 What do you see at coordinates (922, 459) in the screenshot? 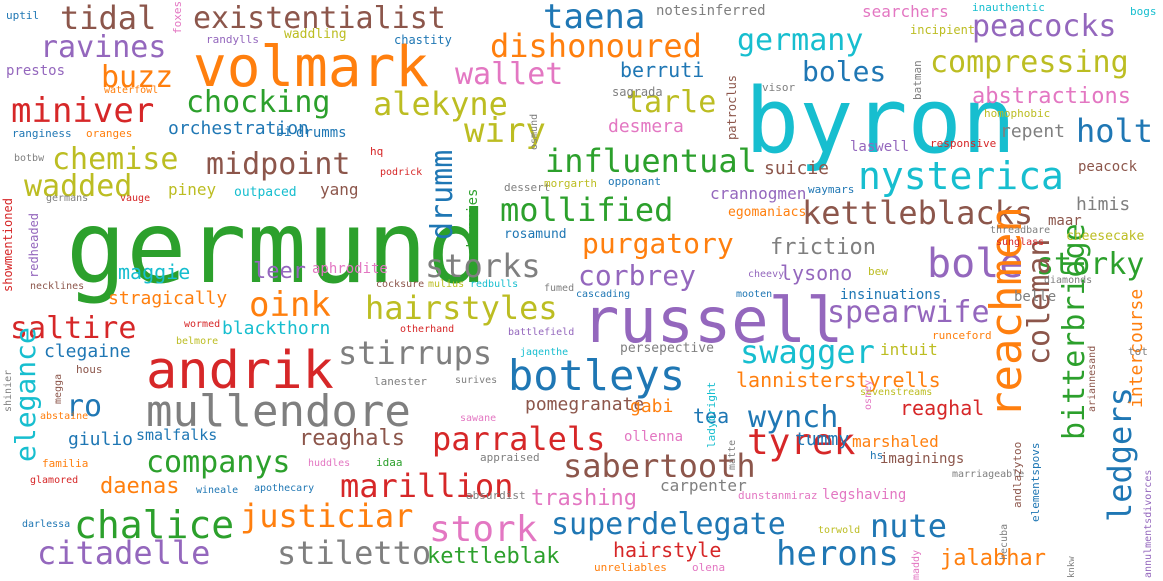
I see `word-imaginings: imaginings` at bounding box center [922, 459].